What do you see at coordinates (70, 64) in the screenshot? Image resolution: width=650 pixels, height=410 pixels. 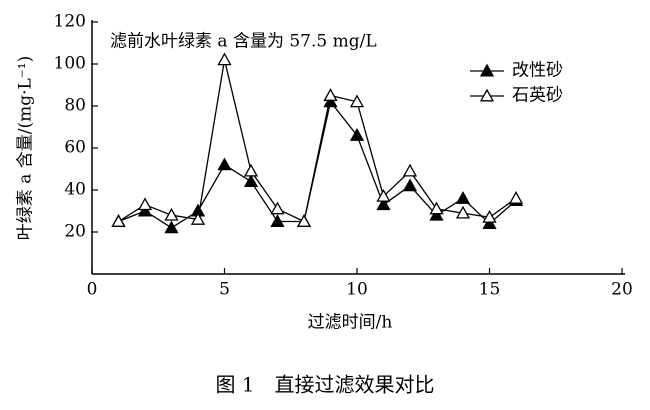 I see `y-tick-label: 100` at bounding box center [70, 64].